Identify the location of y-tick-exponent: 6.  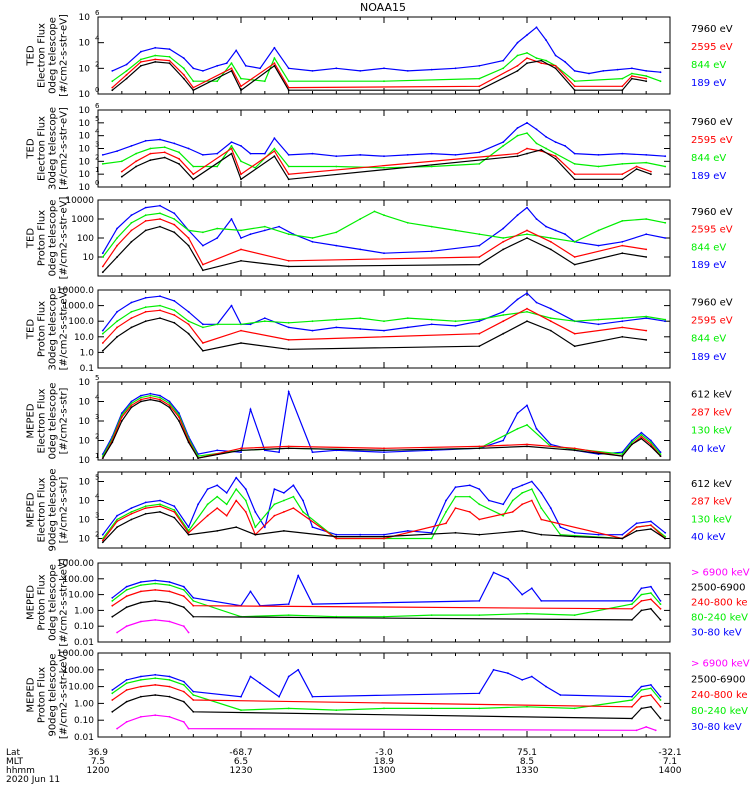
(97, 13).